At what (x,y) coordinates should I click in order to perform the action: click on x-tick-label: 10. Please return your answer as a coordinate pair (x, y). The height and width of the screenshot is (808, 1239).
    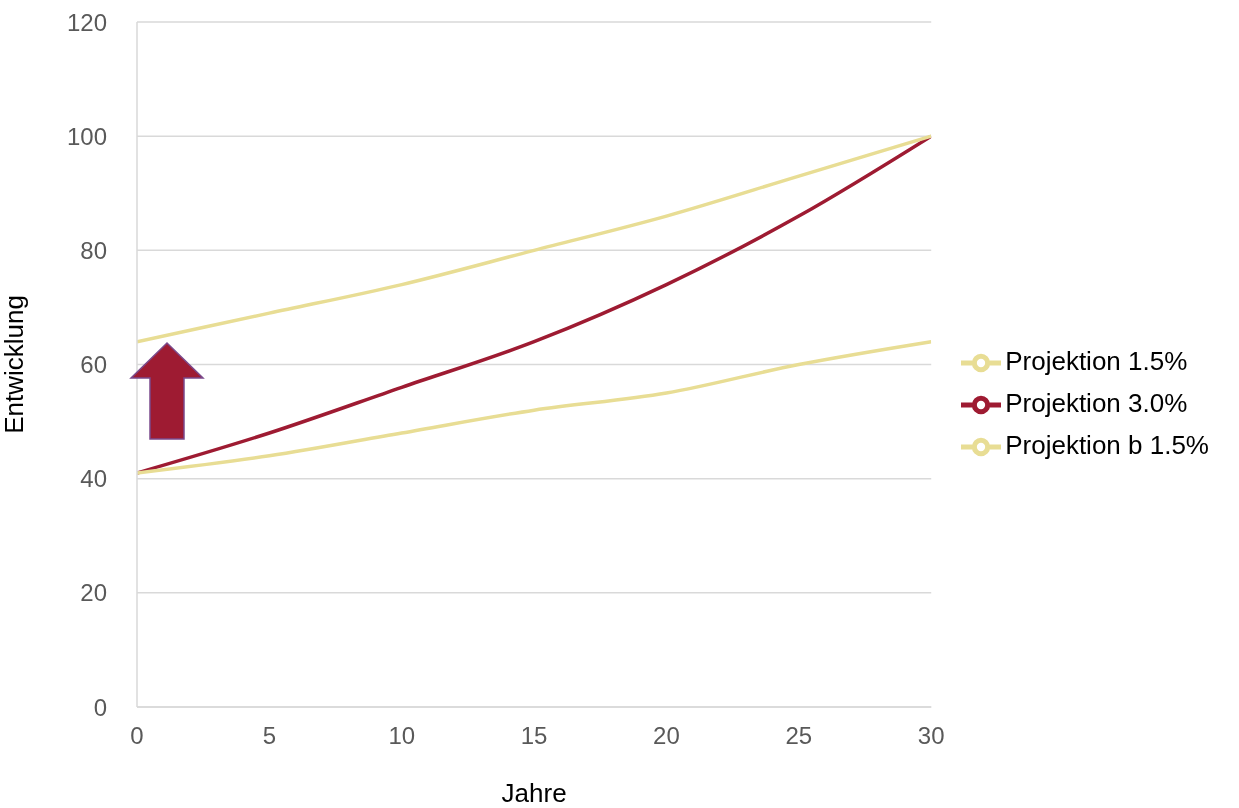
    Looking at the image, I should click on (402, 736).